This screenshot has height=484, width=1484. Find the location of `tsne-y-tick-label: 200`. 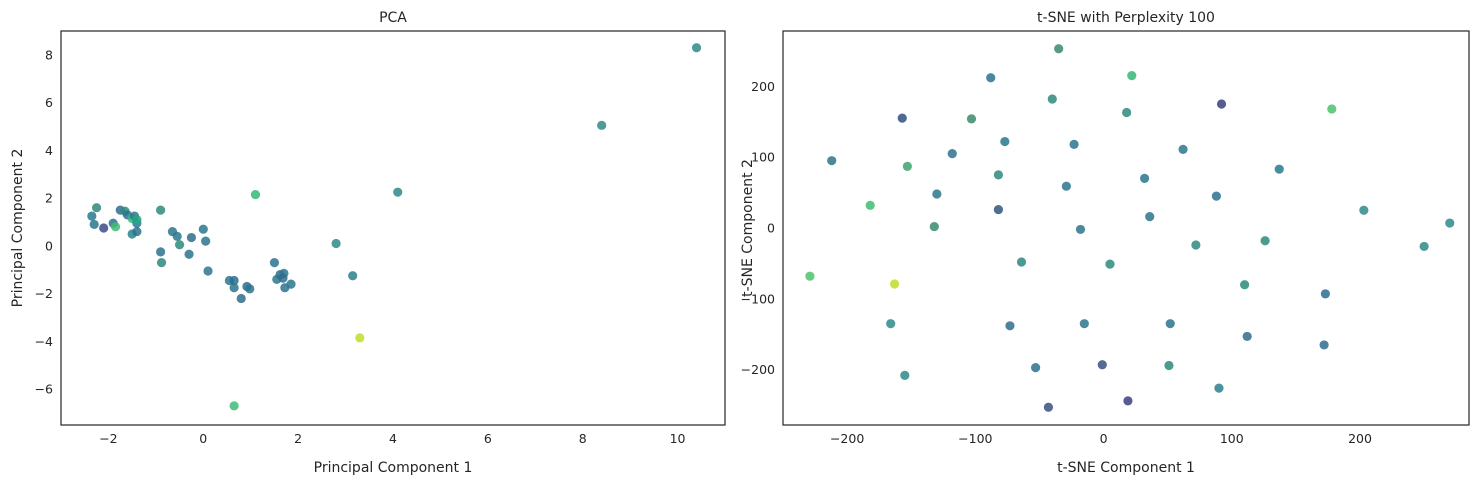

tsne-y-tick-label: 200 is located at coordinates (763, 86).